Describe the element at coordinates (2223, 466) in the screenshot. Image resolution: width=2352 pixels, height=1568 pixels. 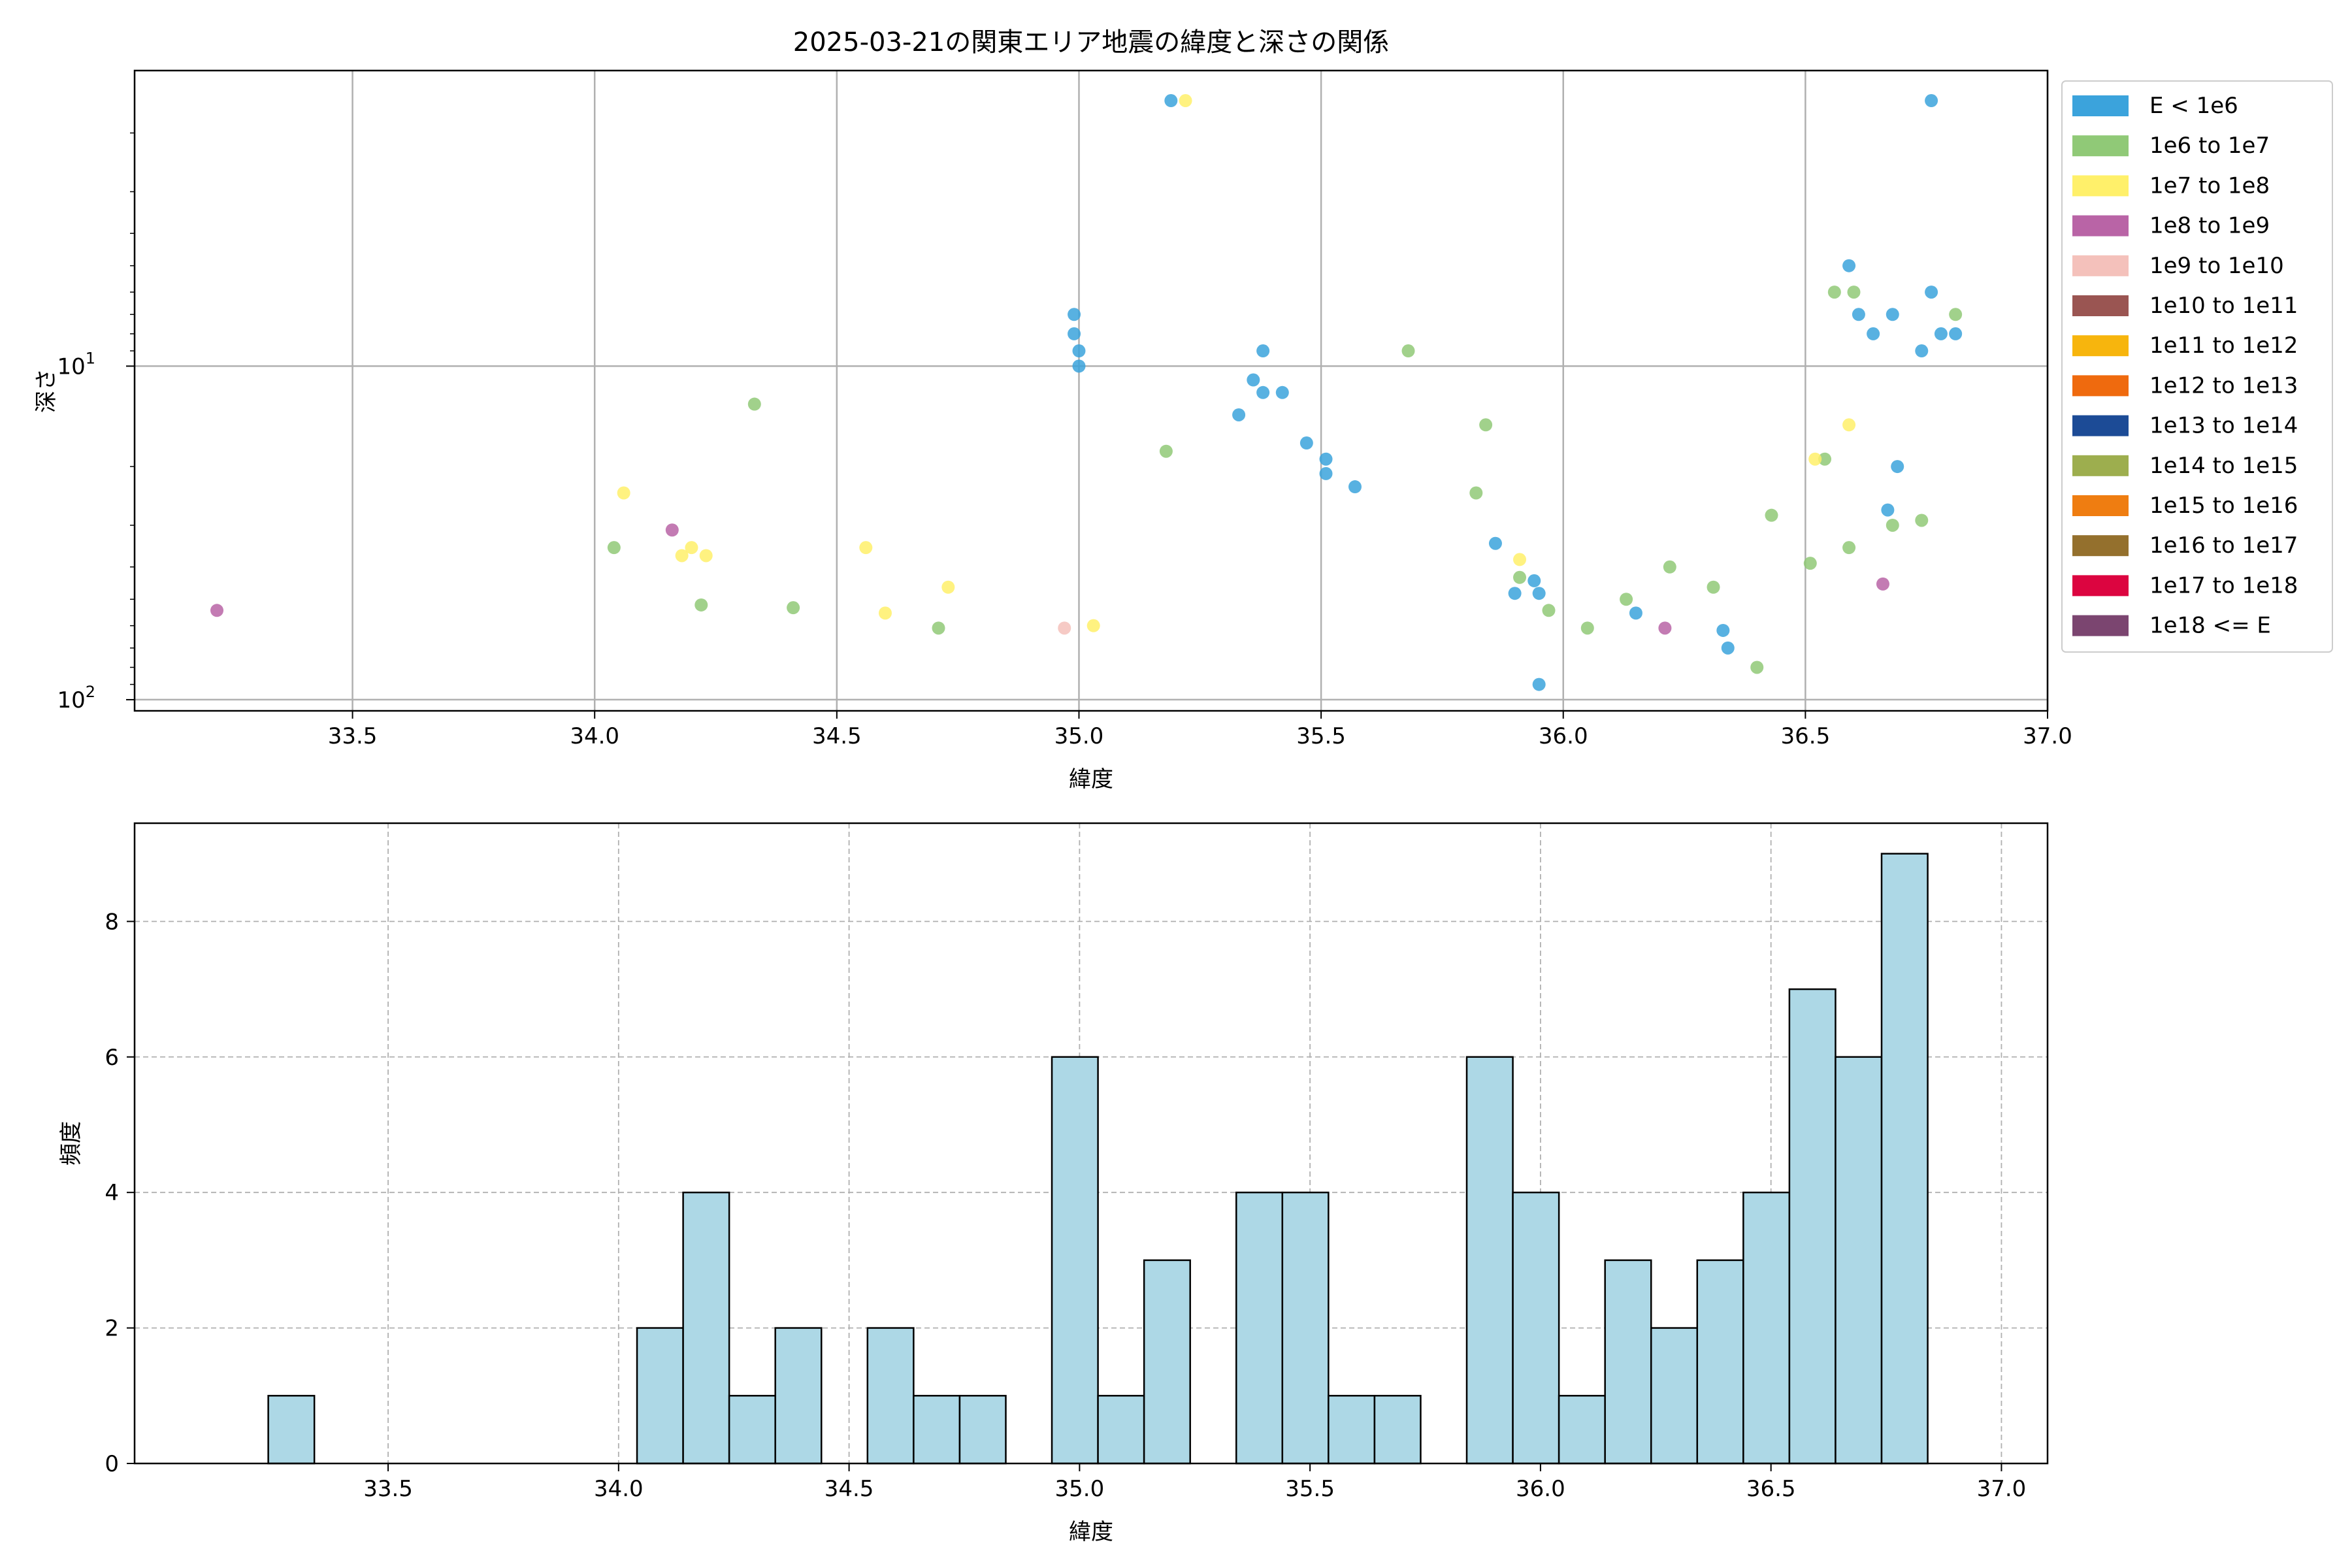
I see `legend-label: 1e14 to 1e15` at that location.